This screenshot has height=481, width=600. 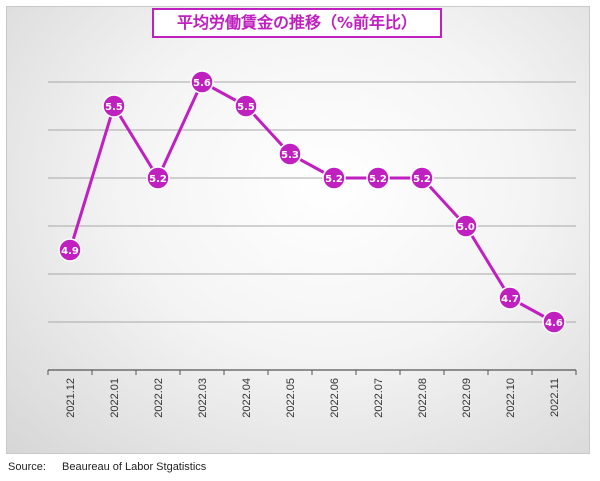 What do you see at coordinates (297, 23) in the screenshot?
I see `chart-title: 平均労働賃金の推移（%前年比）` at bounding box center [297, 23].